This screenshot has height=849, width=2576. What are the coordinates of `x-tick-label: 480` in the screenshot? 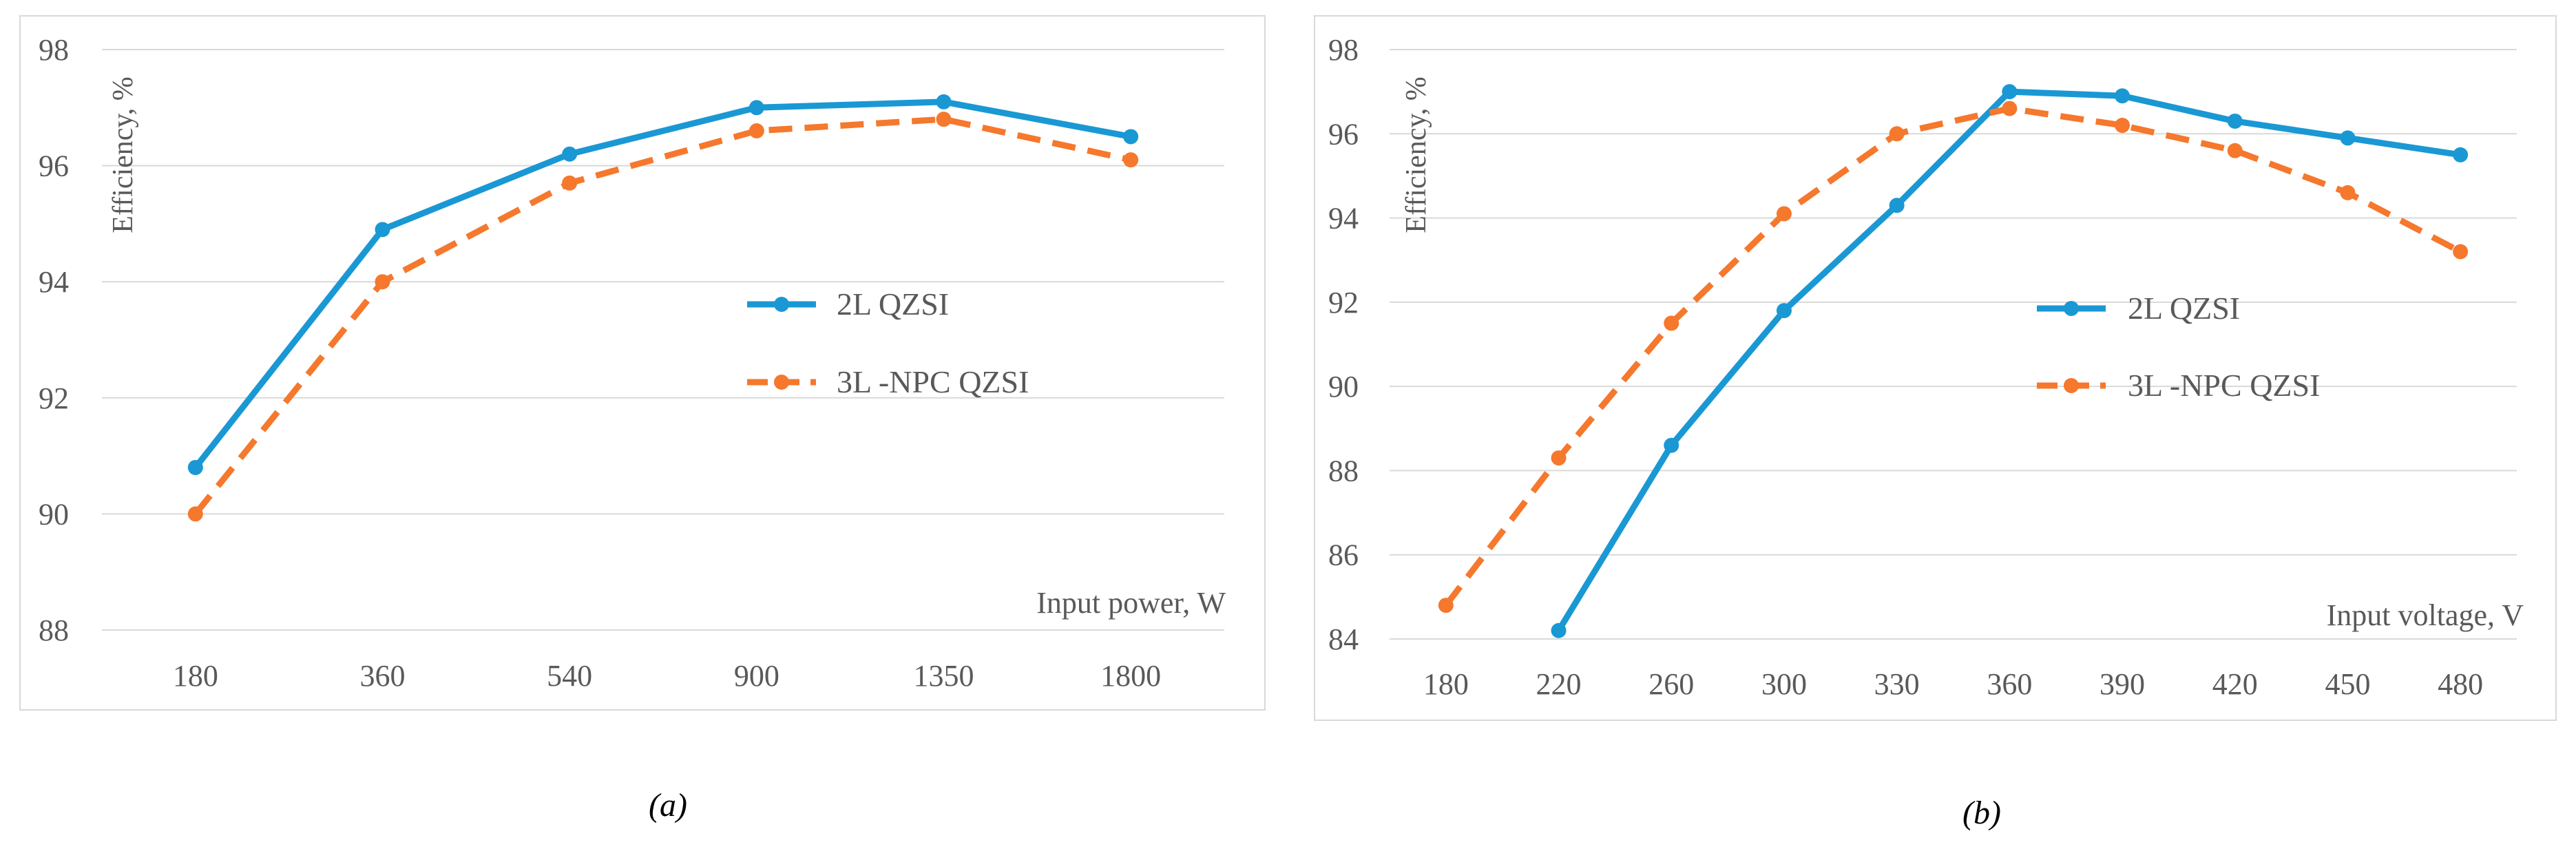 It's located at (2460, 684).